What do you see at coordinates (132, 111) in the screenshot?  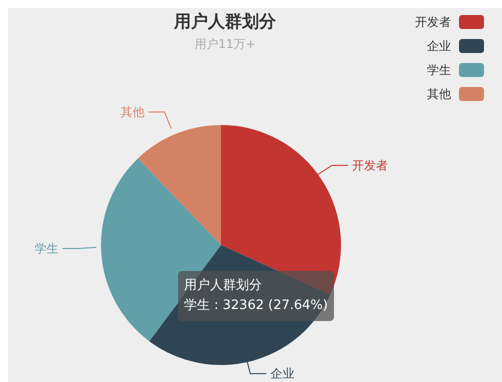 I see `slice-label: 其他` at bounding box center [132, 111].